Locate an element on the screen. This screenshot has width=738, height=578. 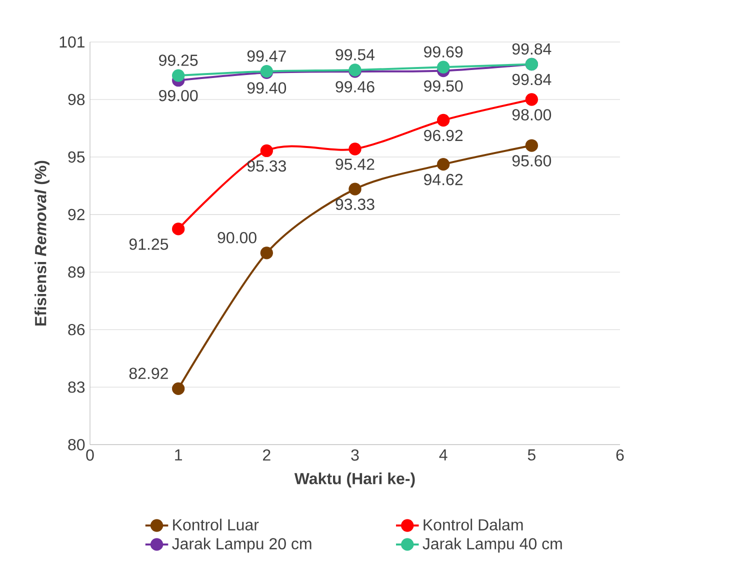
data-label: 99.00 is located at coordinates (178, 96).